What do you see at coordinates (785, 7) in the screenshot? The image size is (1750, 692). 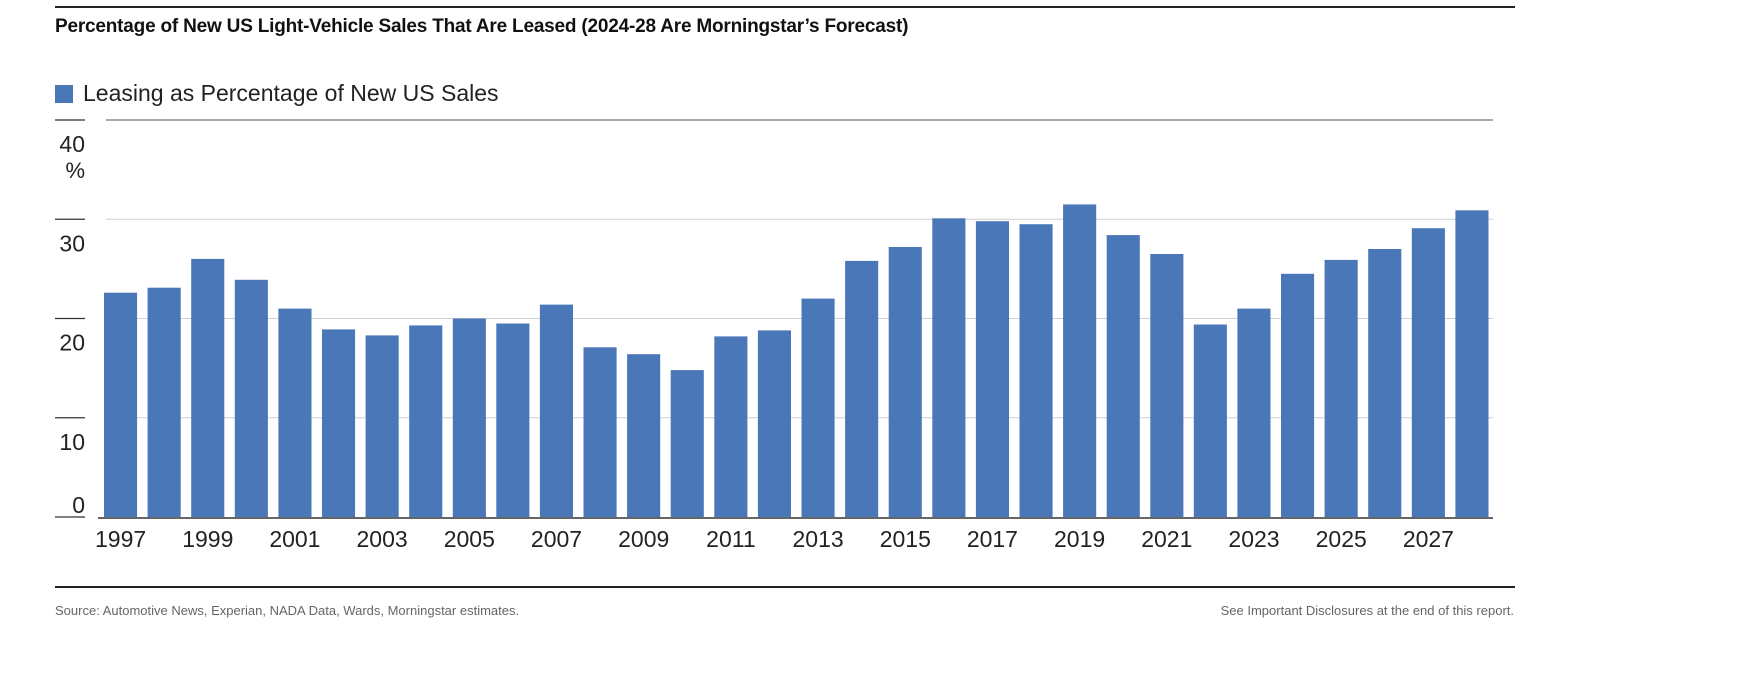 I see `top-rule` at bounding box center [785, 7].